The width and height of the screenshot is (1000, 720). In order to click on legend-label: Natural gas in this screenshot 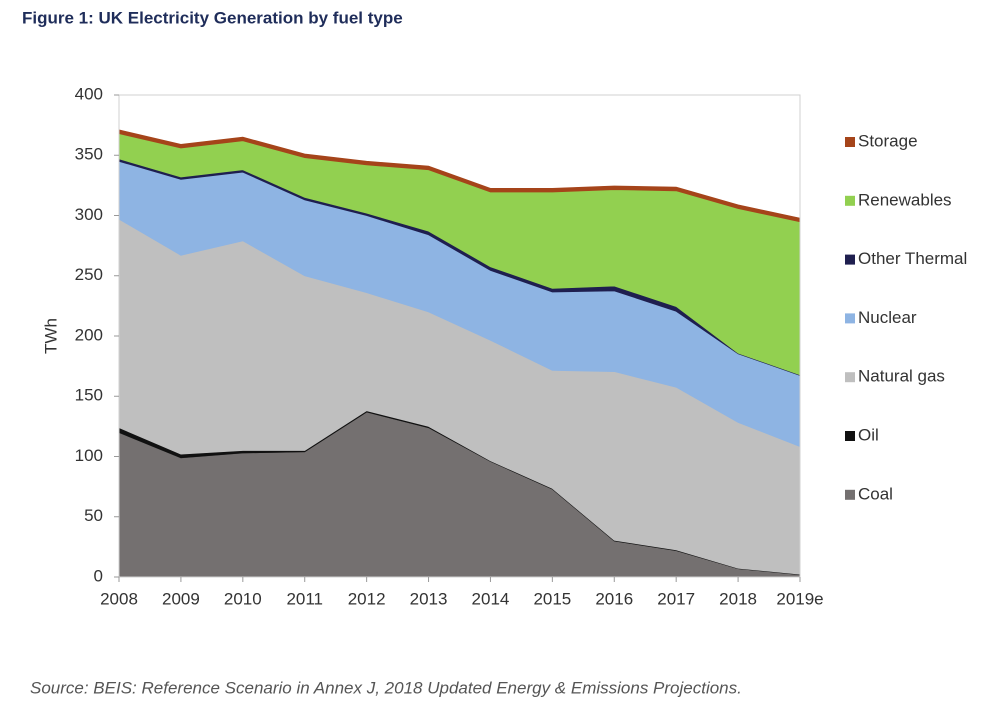, I will do `click(901, 376)`.